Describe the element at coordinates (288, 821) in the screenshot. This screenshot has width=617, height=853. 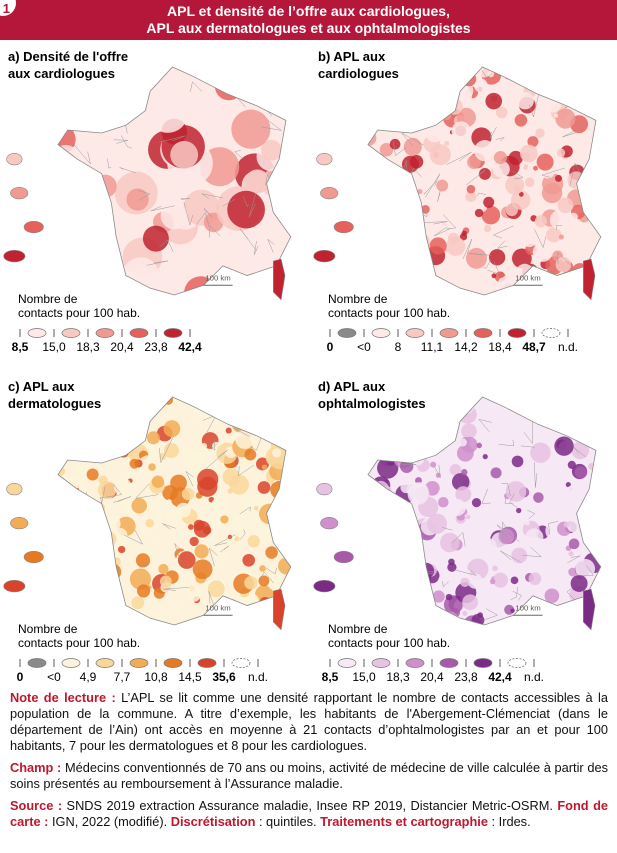
I see `note-text: : quintiles.` at that location.